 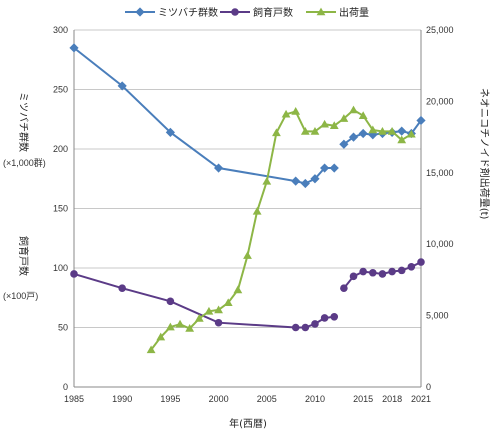 I want to click on right-tick-label: 15,000, so click(x=440, y=173).